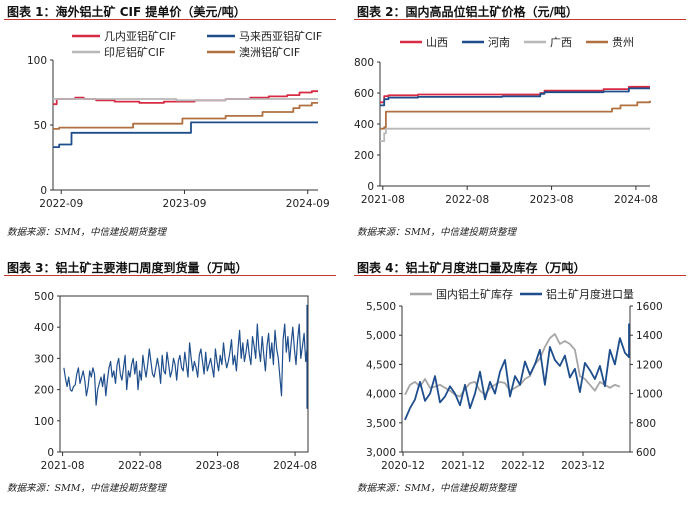 This screenshot has width=700, height=512. Describe the element at coordinates (403, 466) in the screenshot. I see `x-tick-label: 2020-12` at that location.